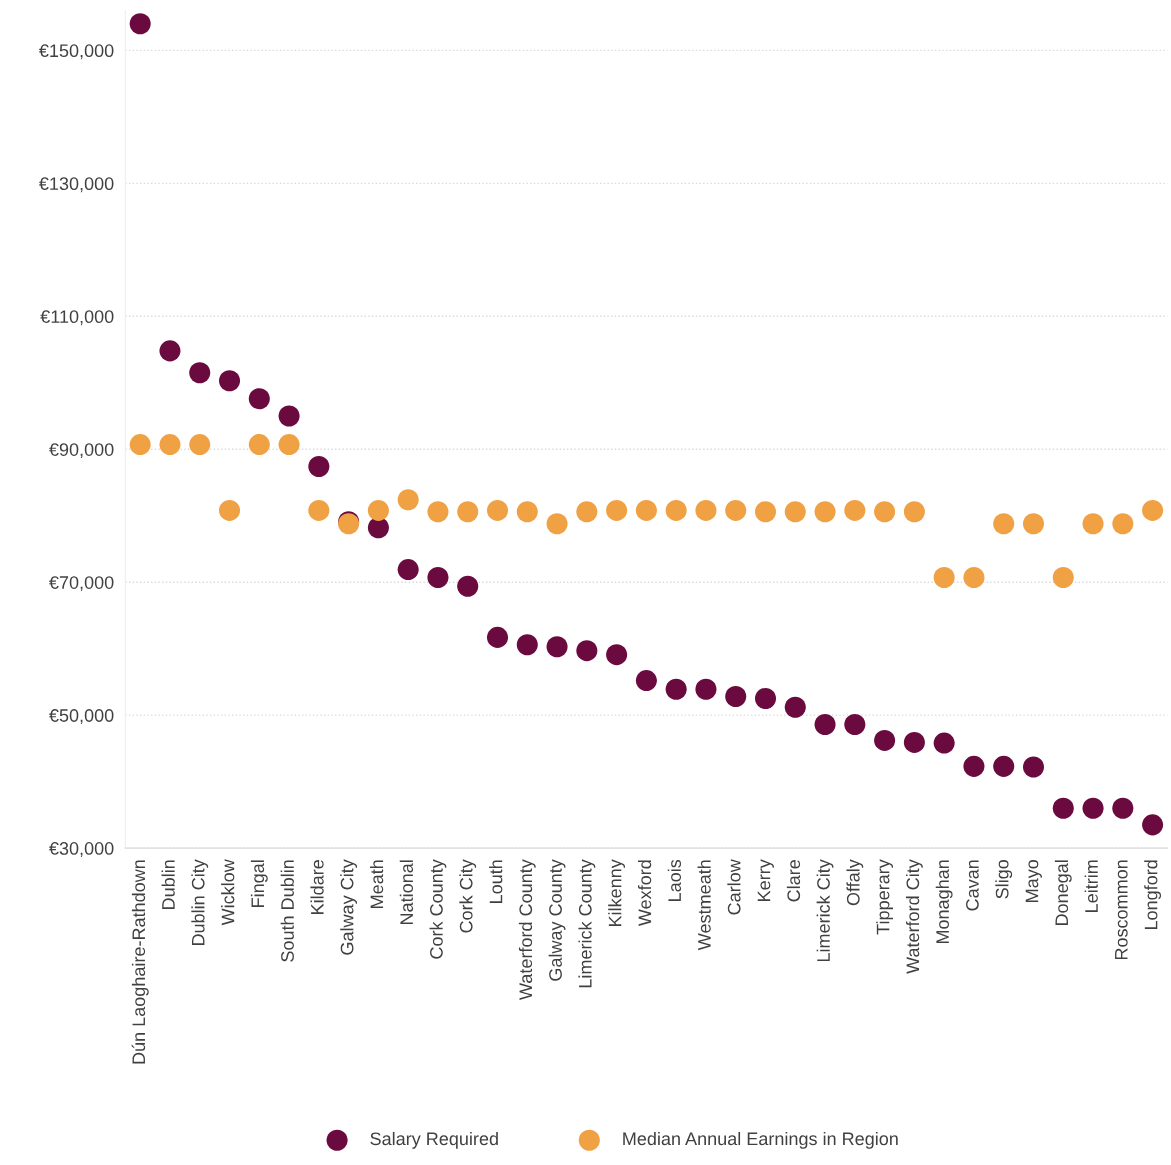 The image size is (1171, 1165). What do you see at coordinates (259, 883) in the screenshot?
I see `x-tick-label: Fingal` at bounding box center [259, 883].